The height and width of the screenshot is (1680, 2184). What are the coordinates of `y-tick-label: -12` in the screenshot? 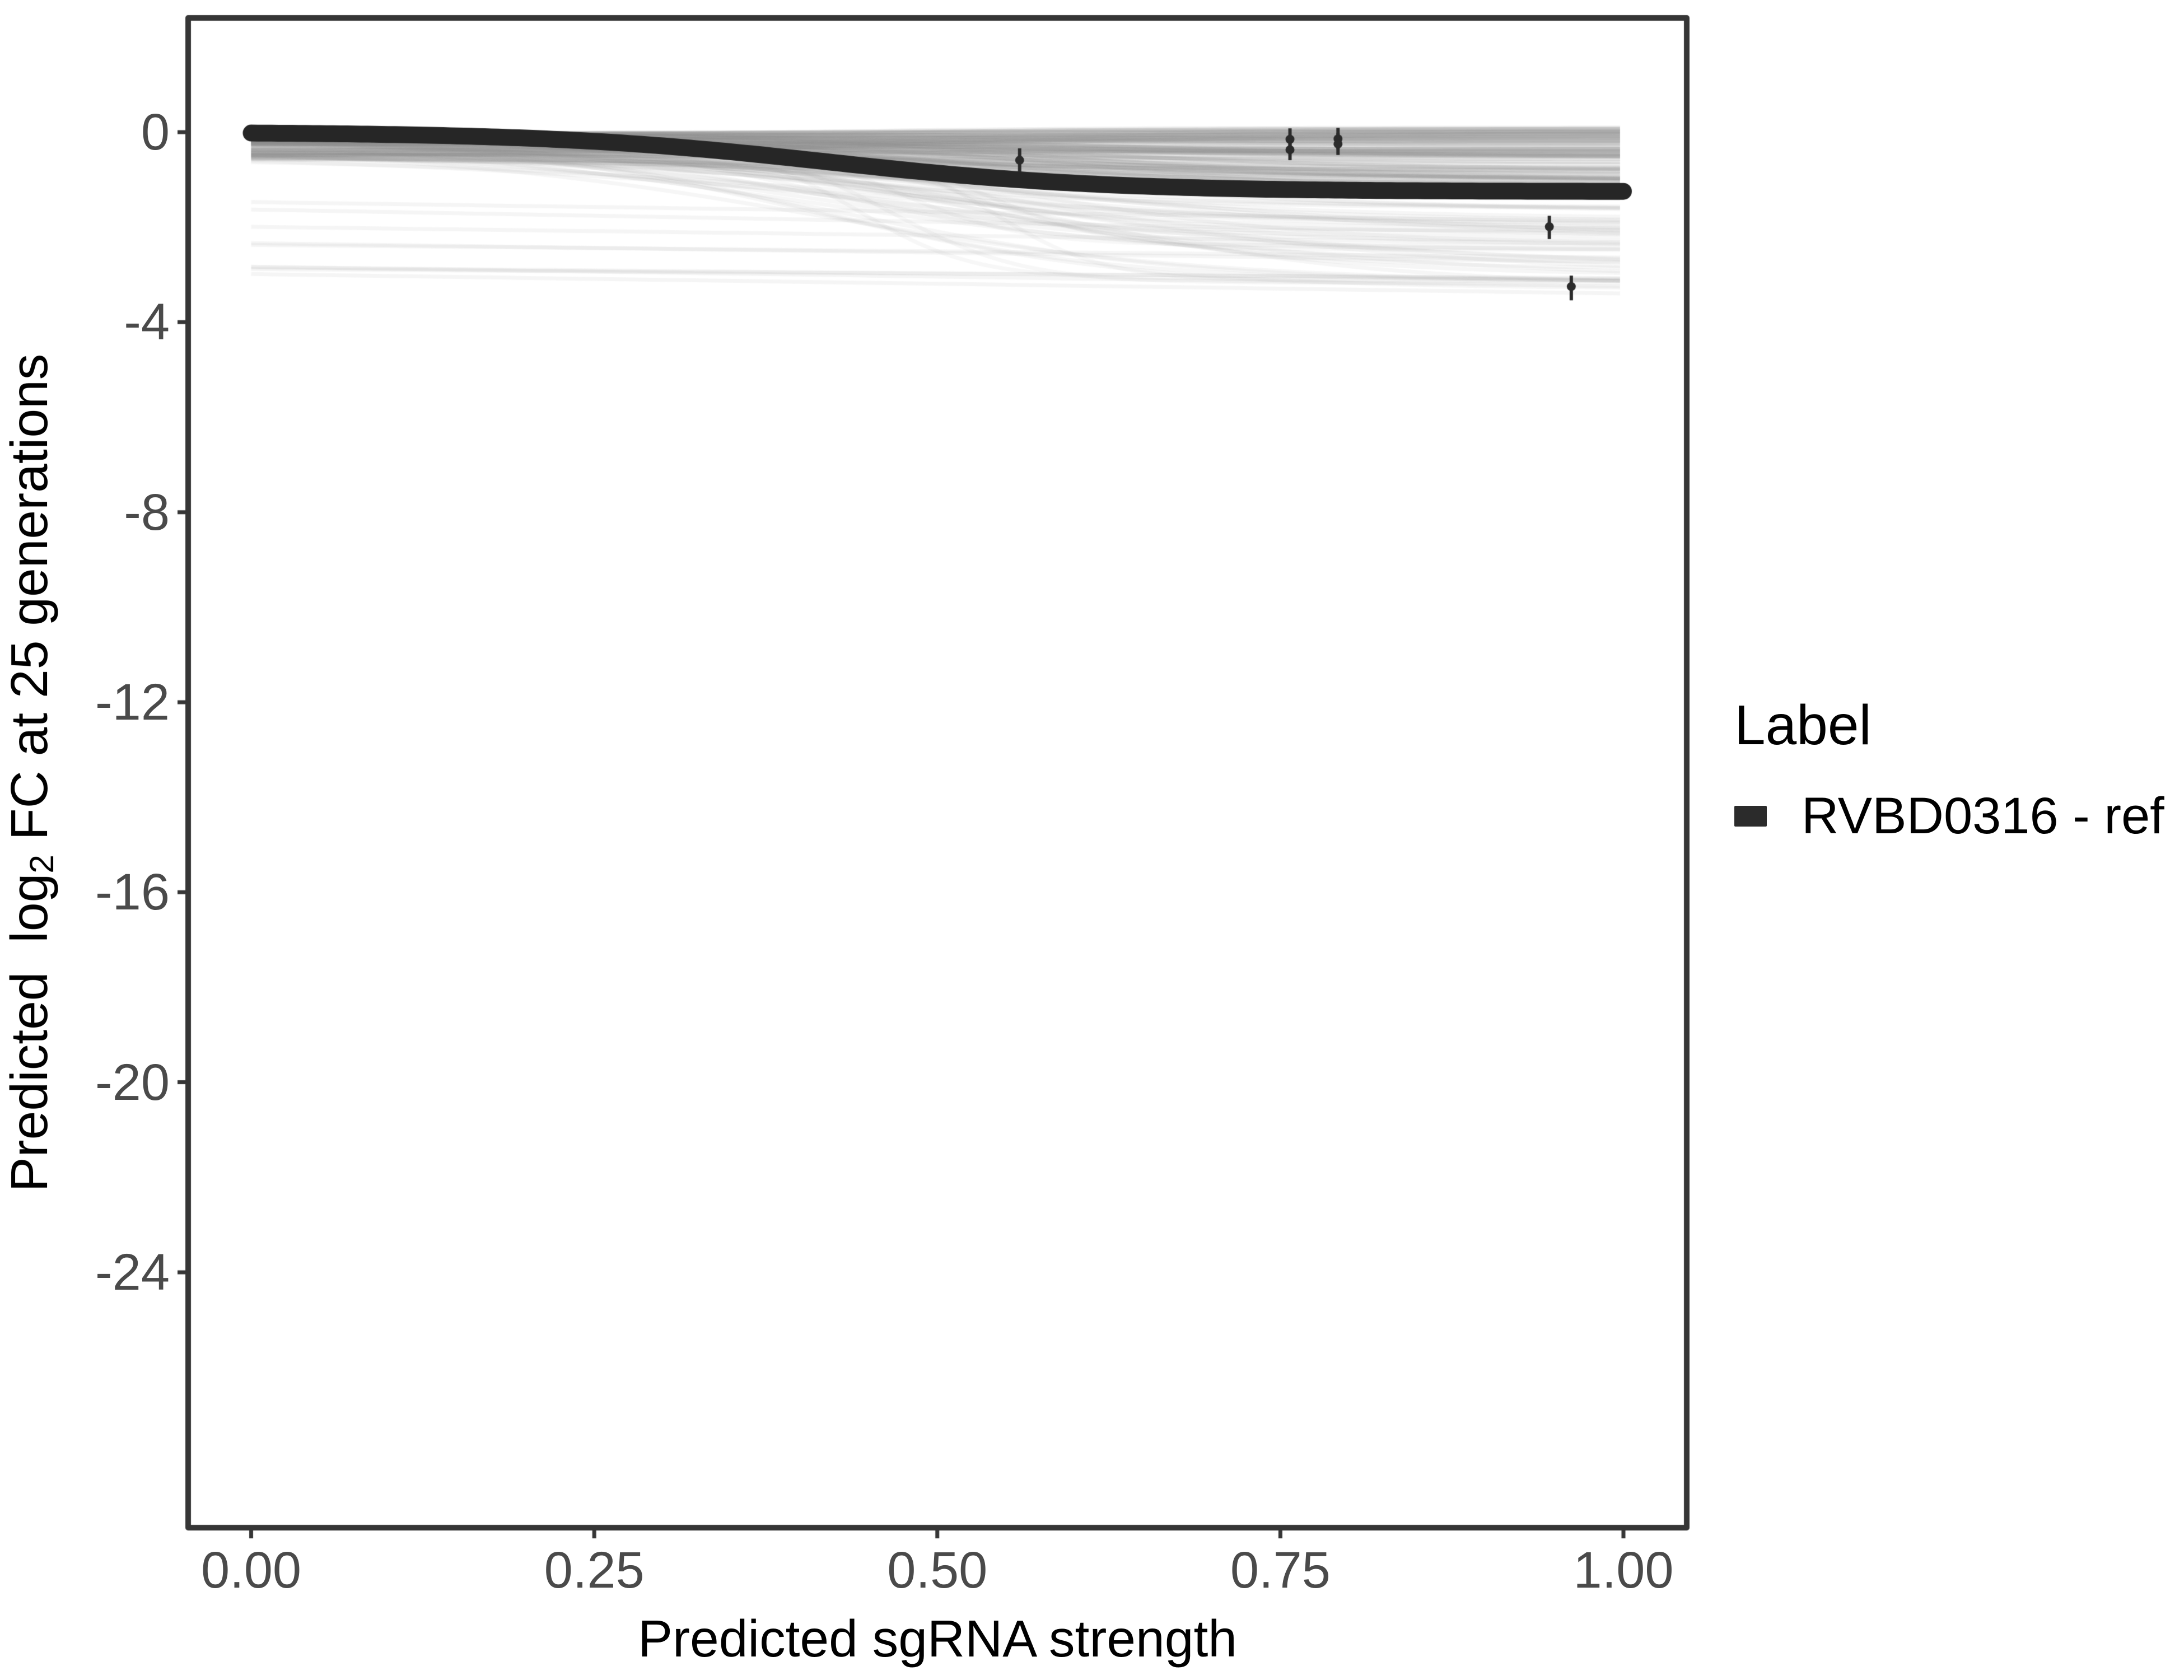 It's located at (133, 702).